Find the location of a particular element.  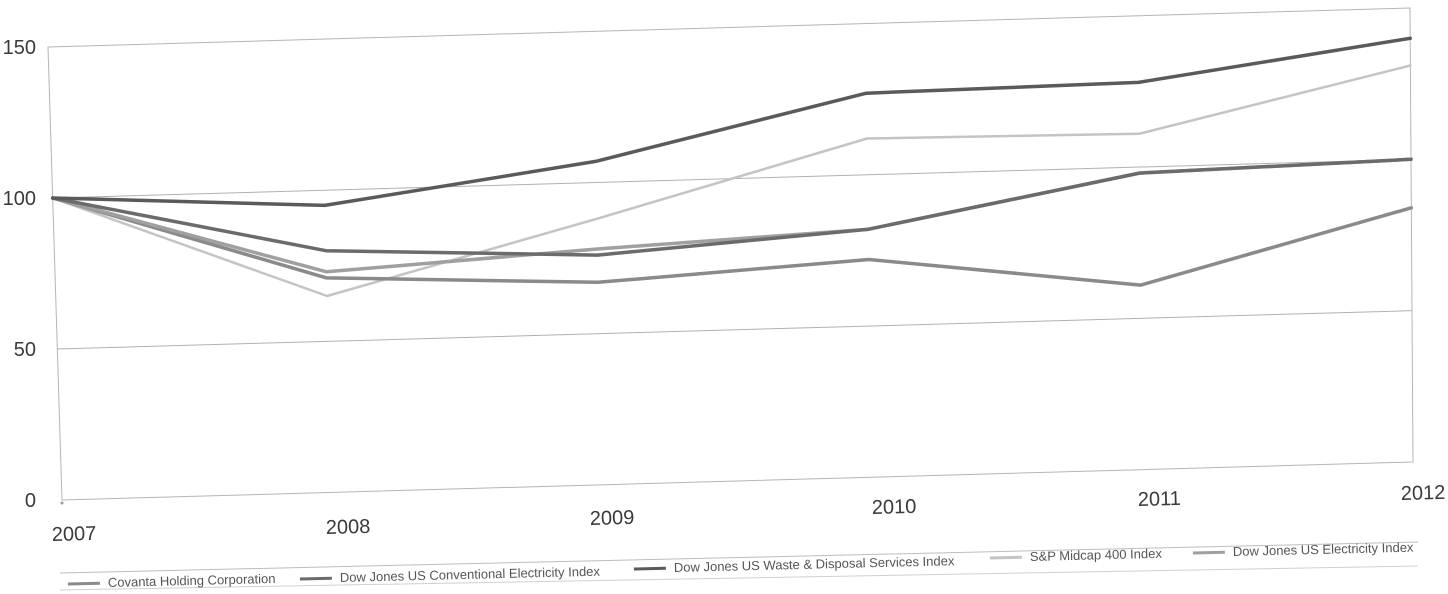

legend-label: S&P Midcap 400 Index is located at coordinates (1096, 555).